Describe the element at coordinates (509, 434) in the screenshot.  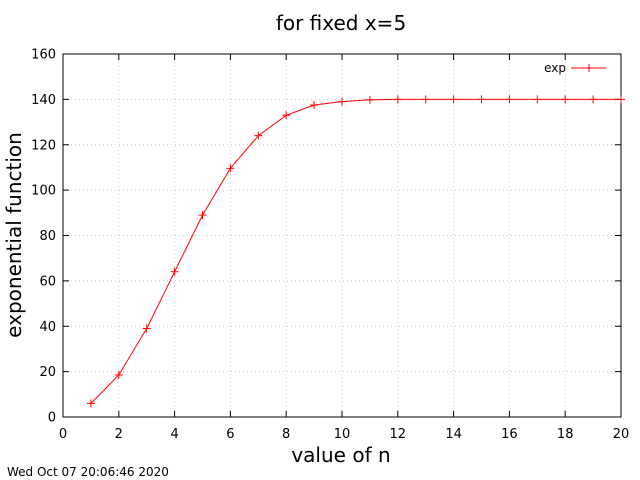
I see `x-tick-label: 16` at that location.